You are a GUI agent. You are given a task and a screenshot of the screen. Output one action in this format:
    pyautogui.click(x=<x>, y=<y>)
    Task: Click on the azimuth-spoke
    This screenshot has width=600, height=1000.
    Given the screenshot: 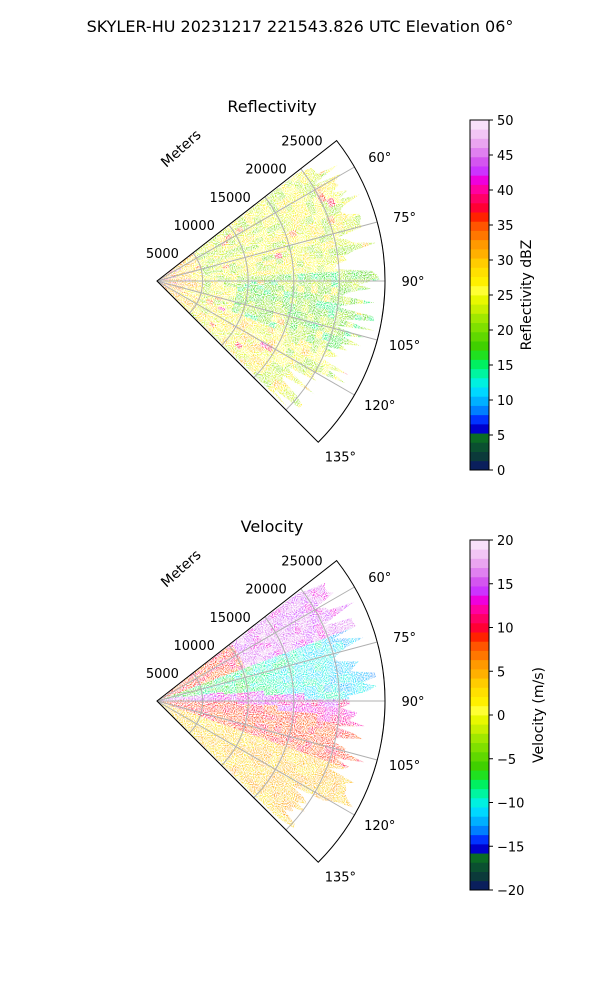 What is the action you would take?
    pyautogui.click(x=267, y=310)
    